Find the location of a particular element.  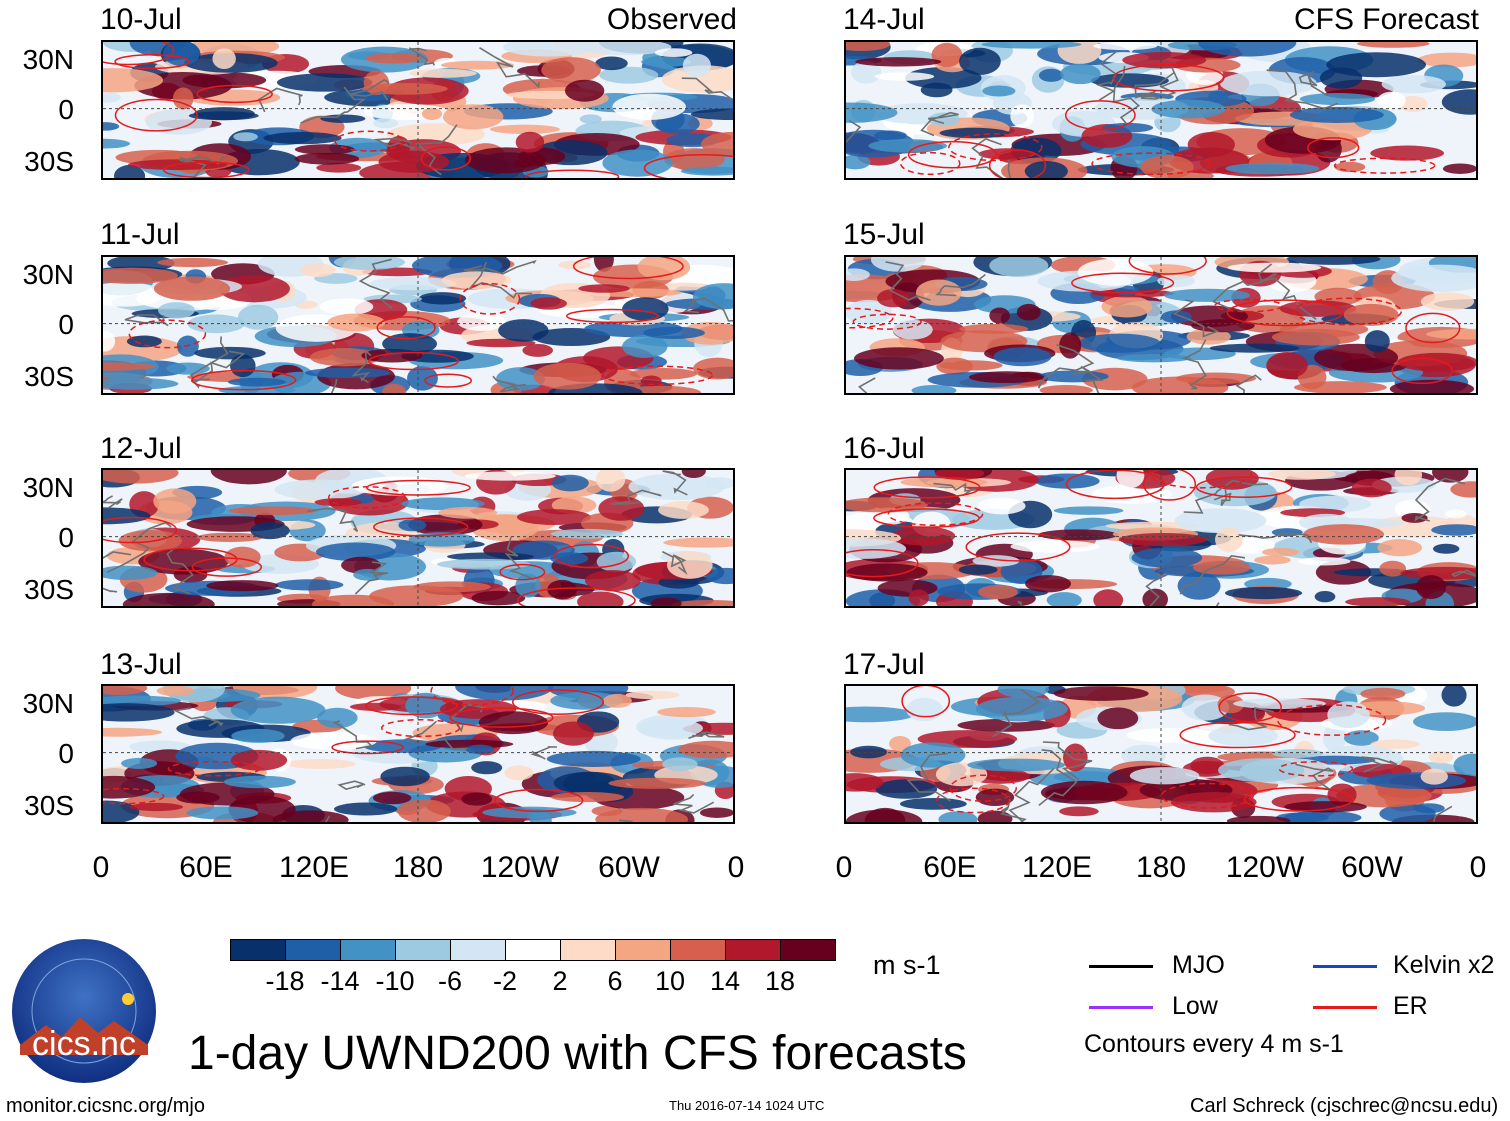

lon-tick: 60E is located at coordinates (950, 867).